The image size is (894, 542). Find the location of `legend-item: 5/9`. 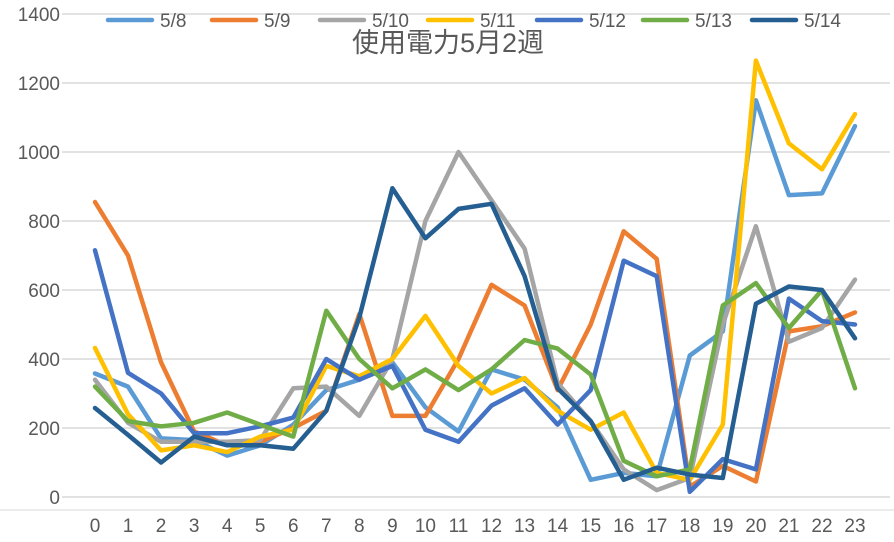

legend-item: 5/9 is located at coordinates (249, 21).